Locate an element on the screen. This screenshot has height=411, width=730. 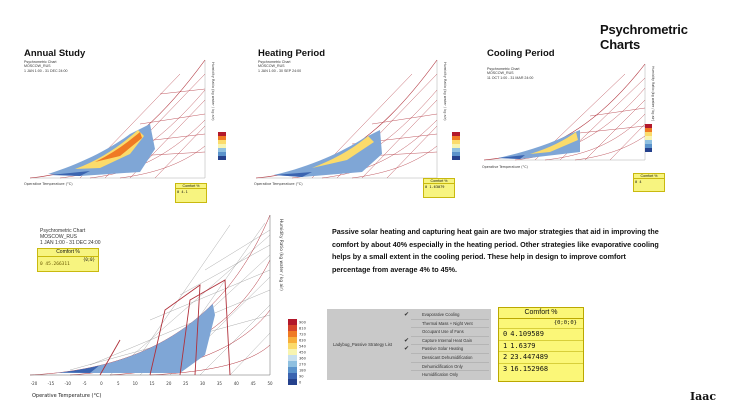
heating-heading: Heating Period is located at coordinates (292, 53).